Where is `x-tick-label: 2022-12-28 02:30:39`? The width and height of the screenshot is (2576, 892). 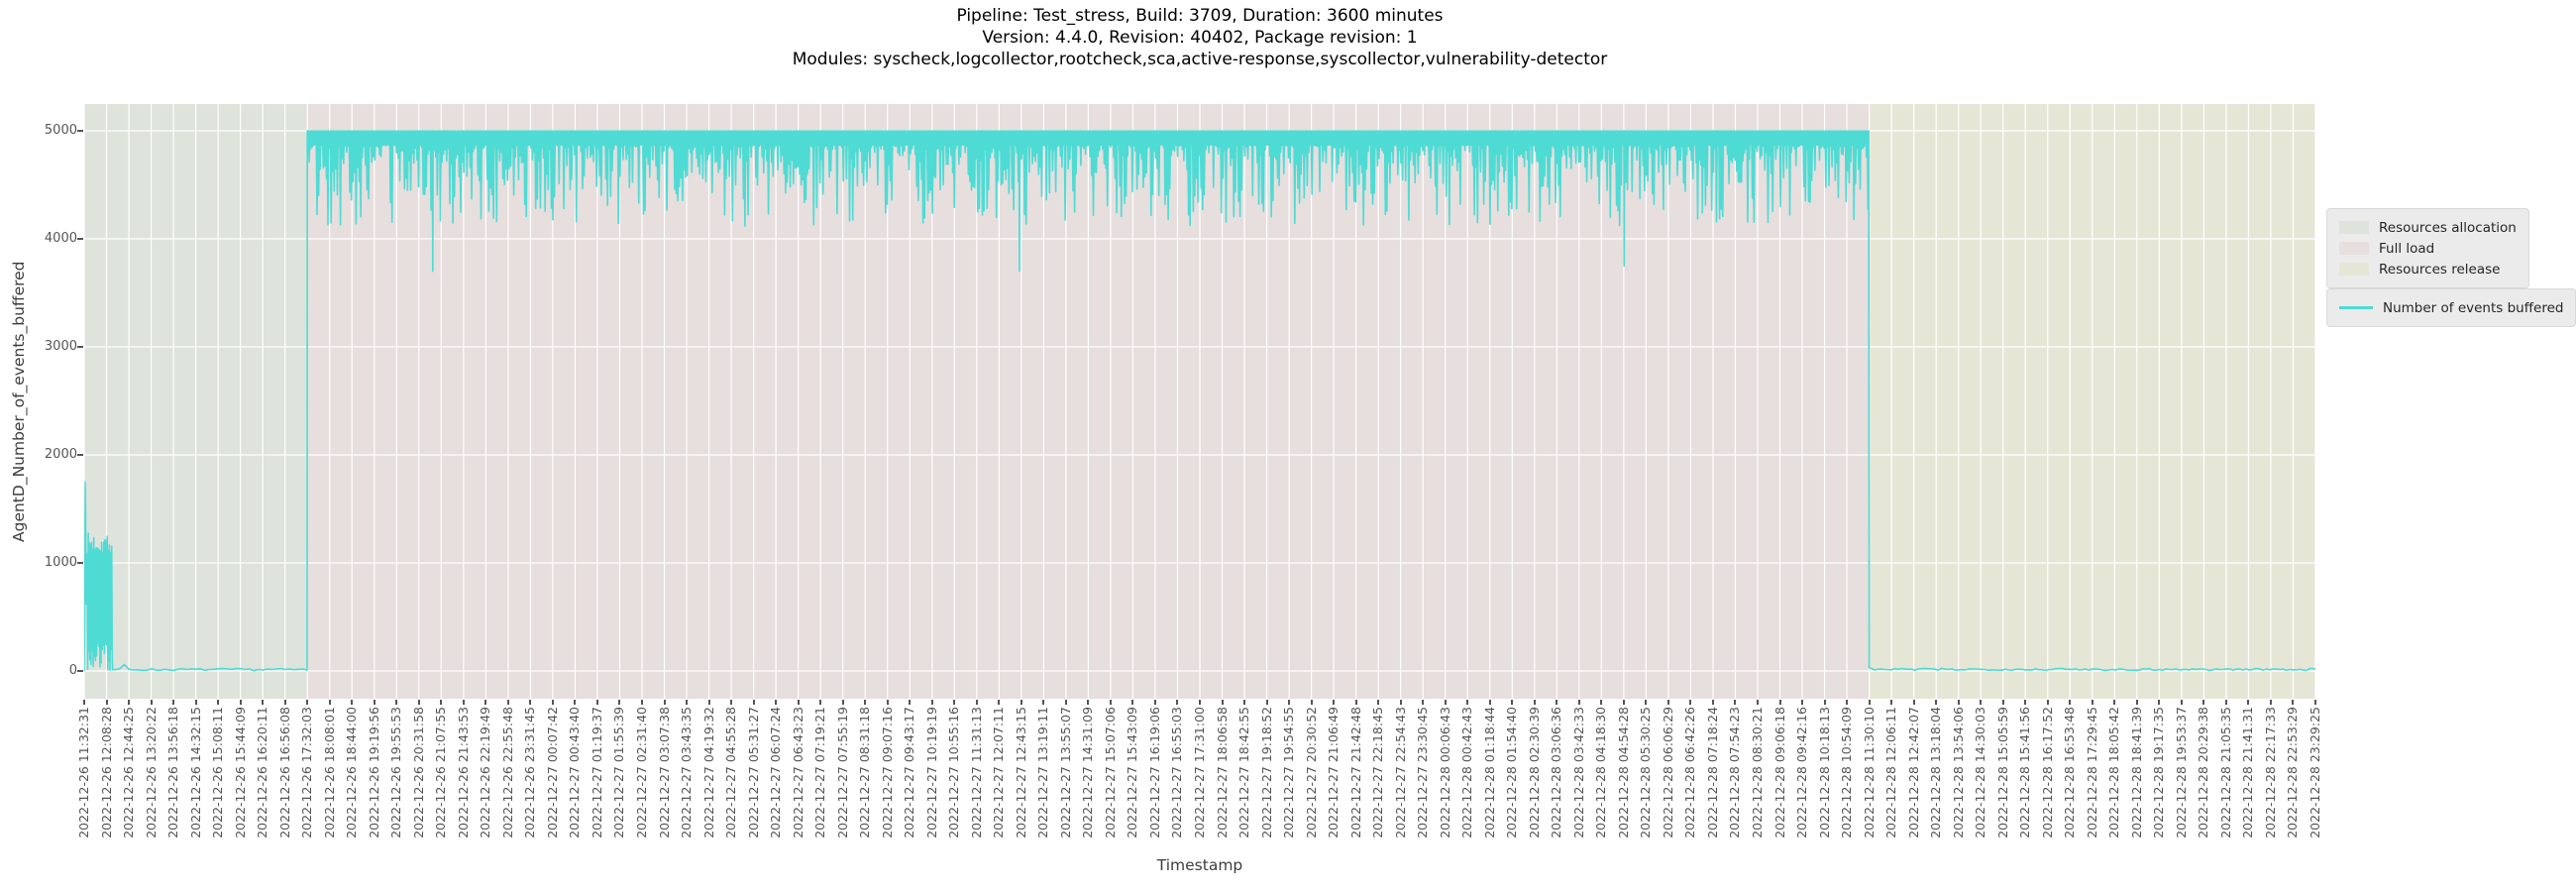 x-tick-label: 2022-12-28 02:30:39 is located at coordinates (1534, 773).